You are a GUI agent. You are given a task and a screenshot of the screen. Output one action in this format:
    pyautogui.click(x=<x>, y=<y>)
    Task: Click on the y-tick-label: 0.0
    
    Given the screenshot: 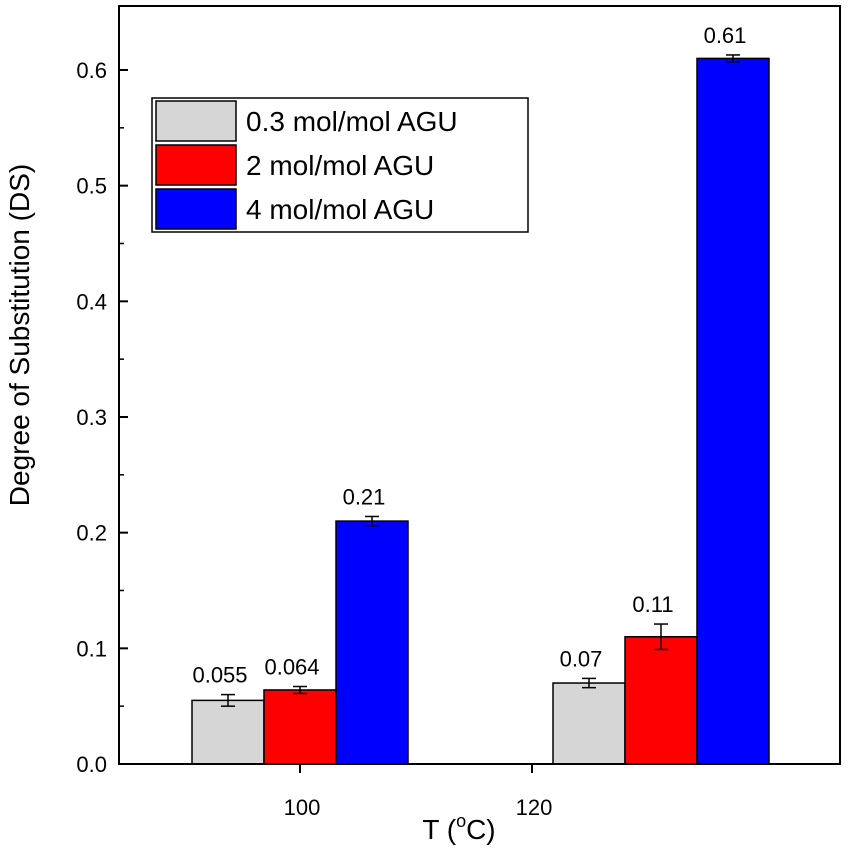 What is the action you would take?
    pyautogui.click(x=91, y=764)
    